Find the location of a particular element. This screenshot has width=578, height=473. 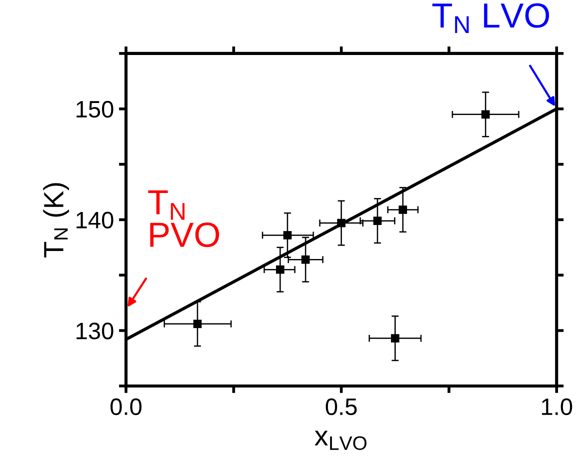

y-tick-label: 150 is located at coordinates (95, 109).